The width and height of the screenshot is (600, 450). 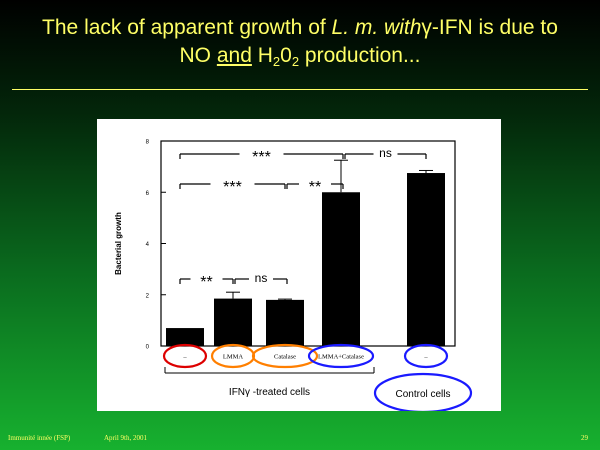 What do you see at coordinates (234, 55) in the screenshot?
I see `title-and: and` at bounding box center [234, 55].